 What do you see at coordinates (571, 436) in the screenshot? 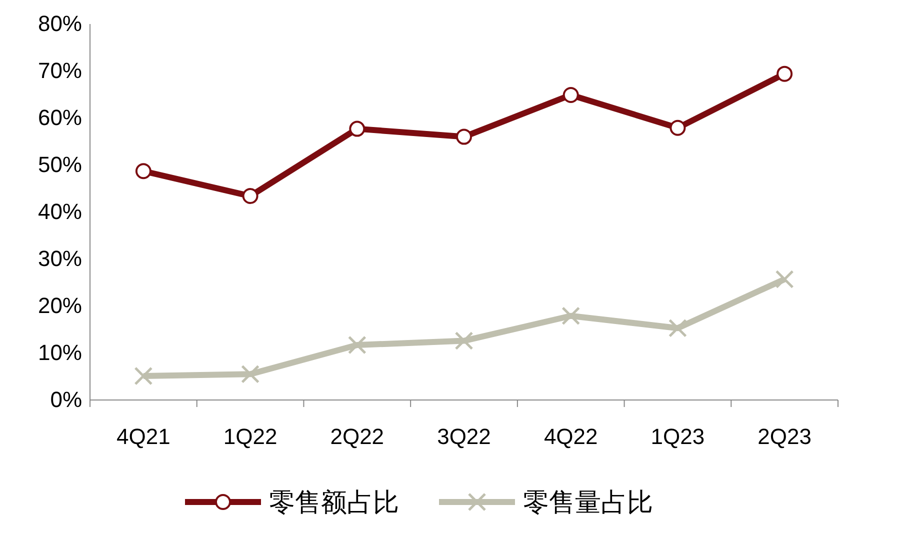
I see `x-tick-label: 4Q22` at bounding box center [571, 436].